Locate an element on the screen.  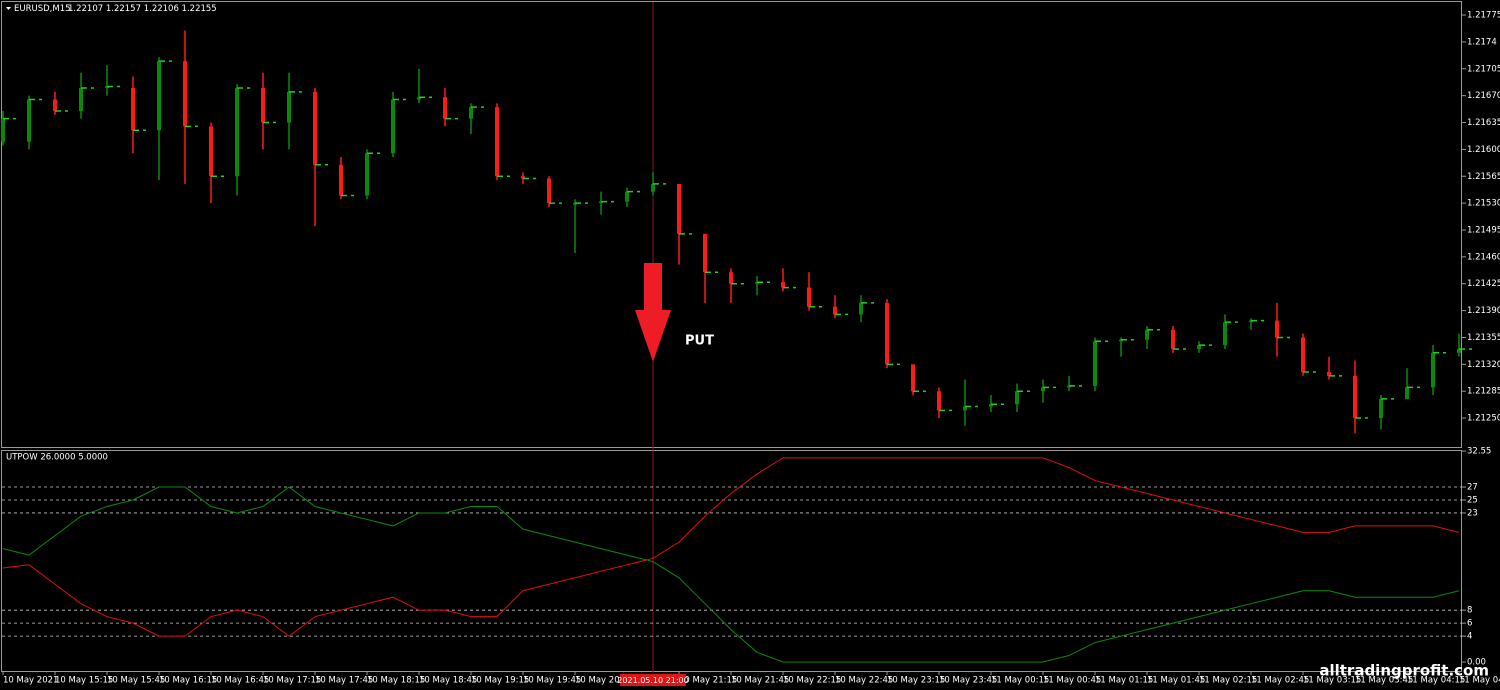
menu-triangle is located at coordinates (8, 8).